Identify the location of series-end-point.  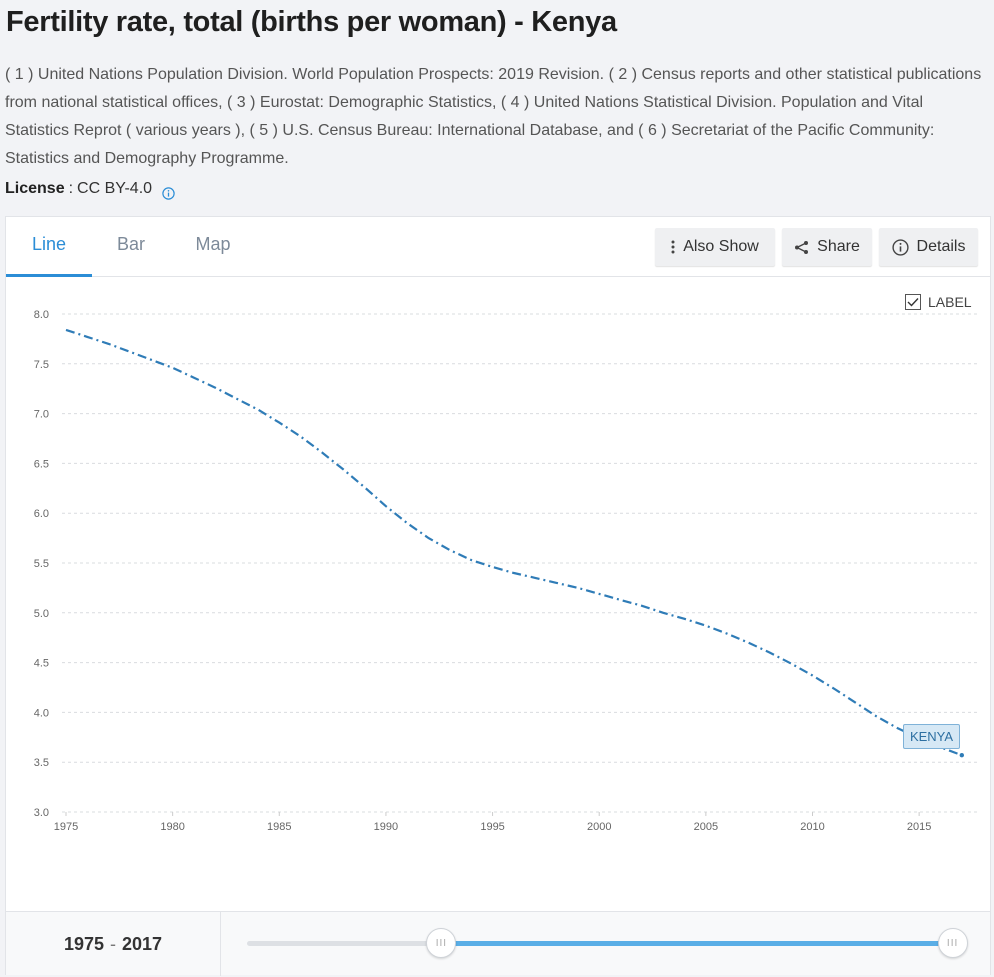
(961, 755).